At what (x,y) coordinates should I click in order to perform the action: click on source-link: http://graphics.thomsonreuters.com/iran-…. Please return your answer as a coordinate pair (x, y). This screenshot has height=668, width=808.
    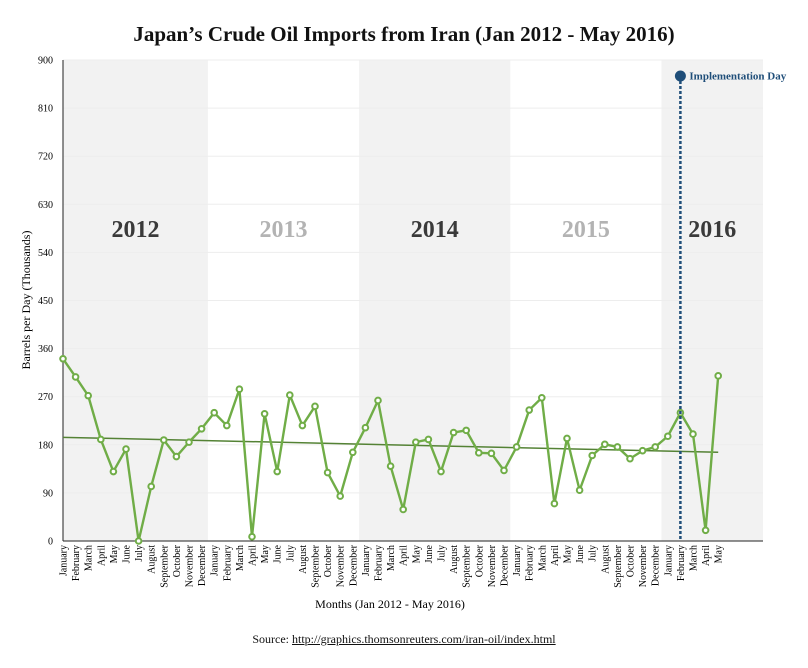
    Looking at the image, I should click on (424, 639).